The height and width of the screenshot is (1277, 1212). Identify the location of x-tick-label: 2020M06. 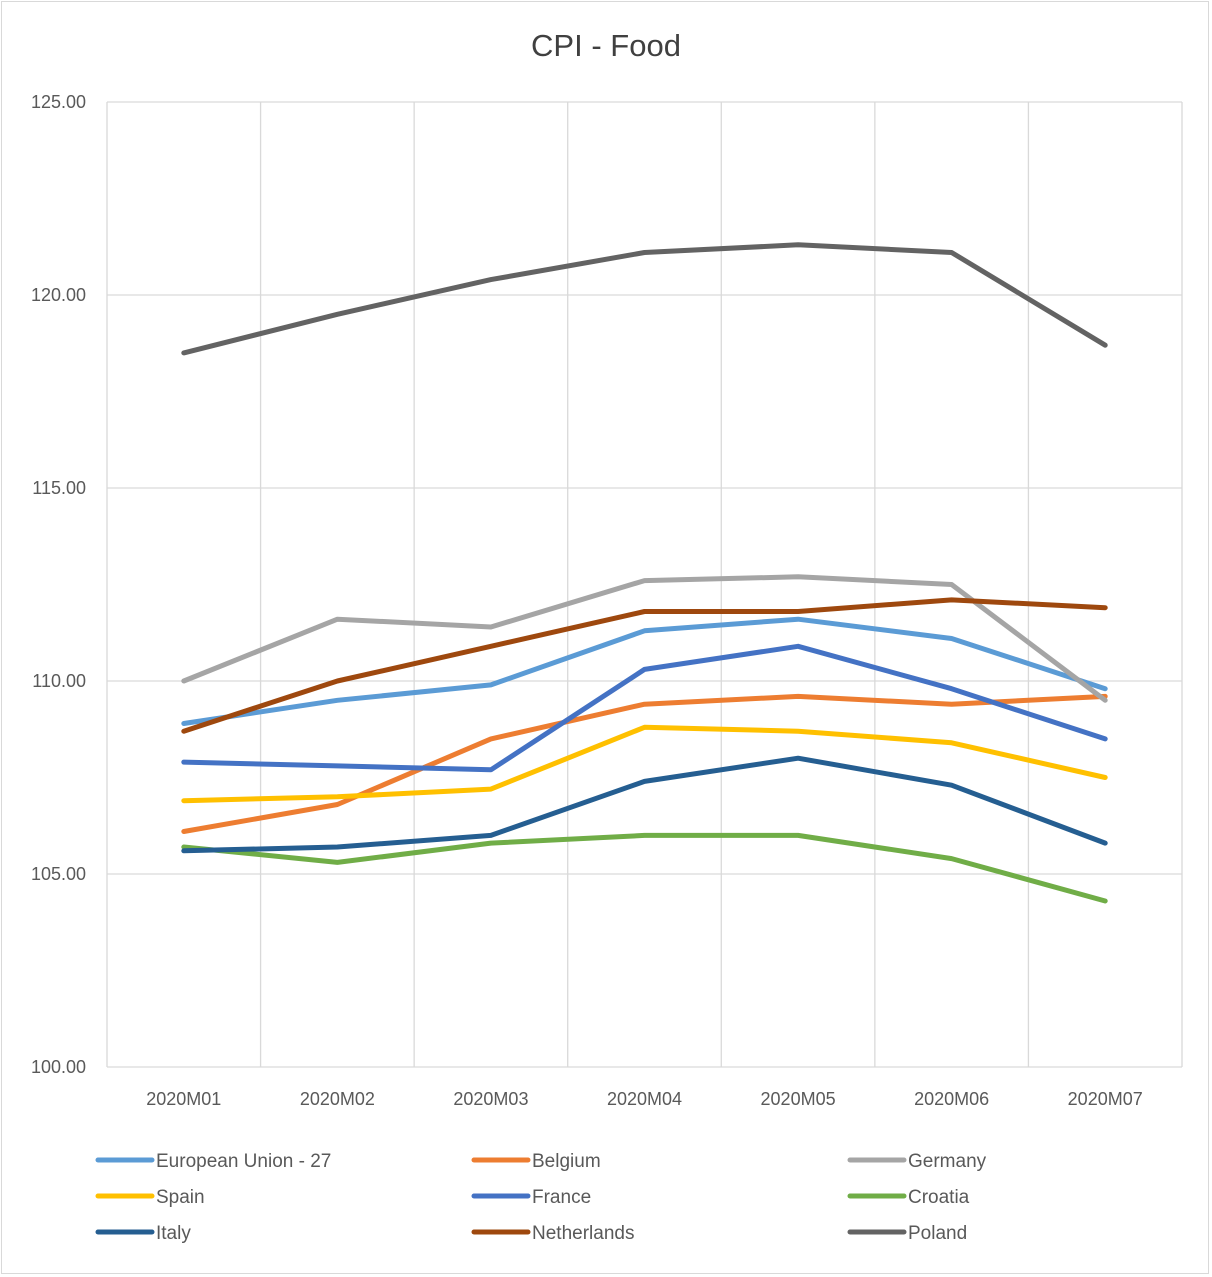
(951, 1099).